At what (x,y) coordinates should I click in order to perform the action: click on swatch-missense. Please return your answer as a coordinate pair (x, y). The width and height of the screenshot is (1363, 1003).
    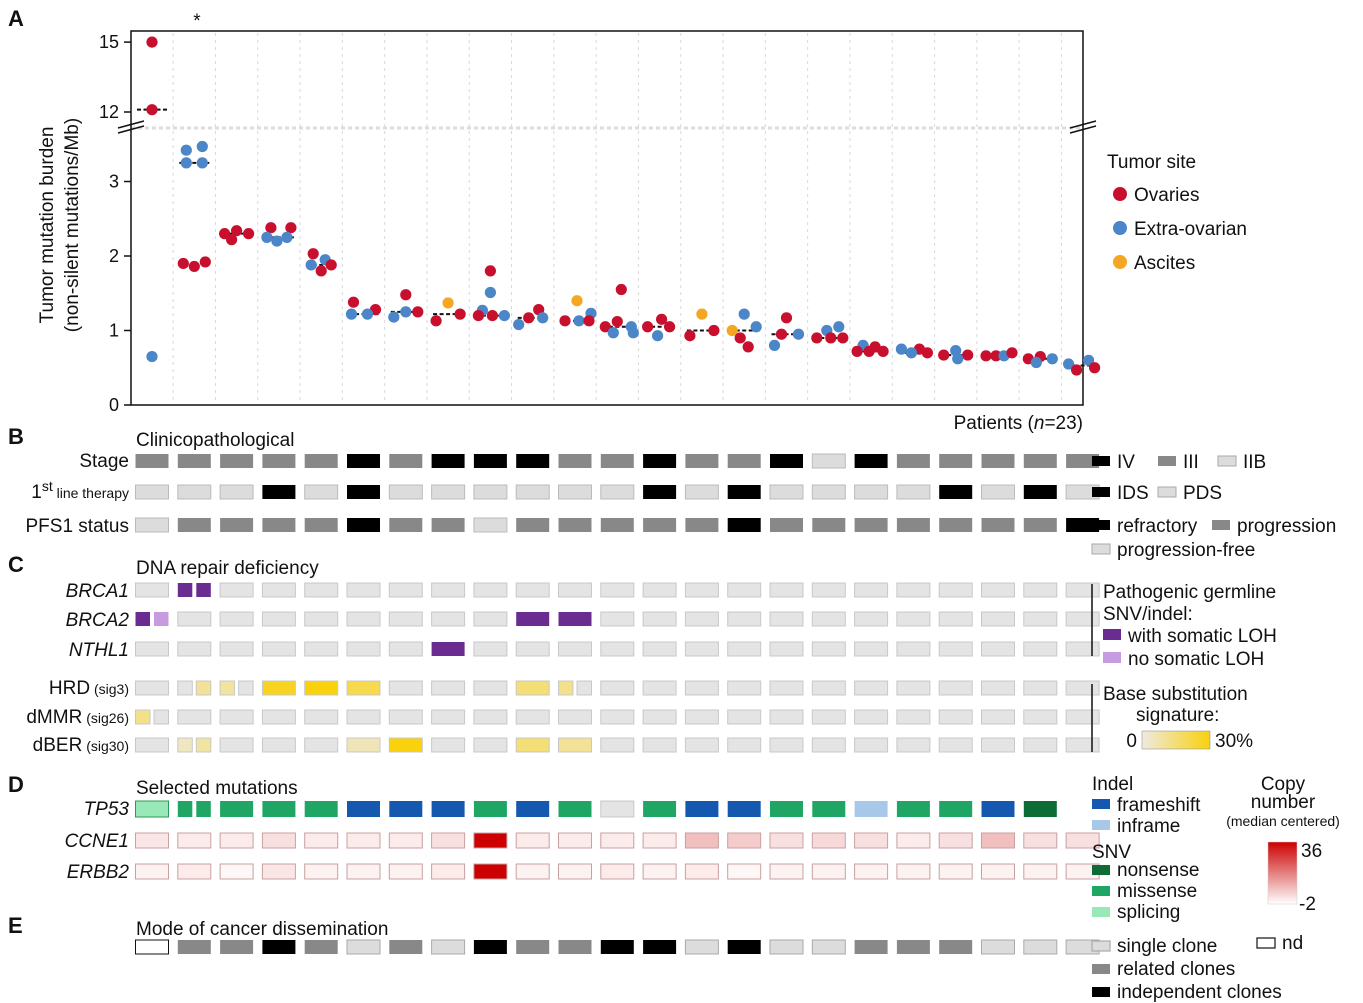
    Looking at the image, I should click on (1101, 891).